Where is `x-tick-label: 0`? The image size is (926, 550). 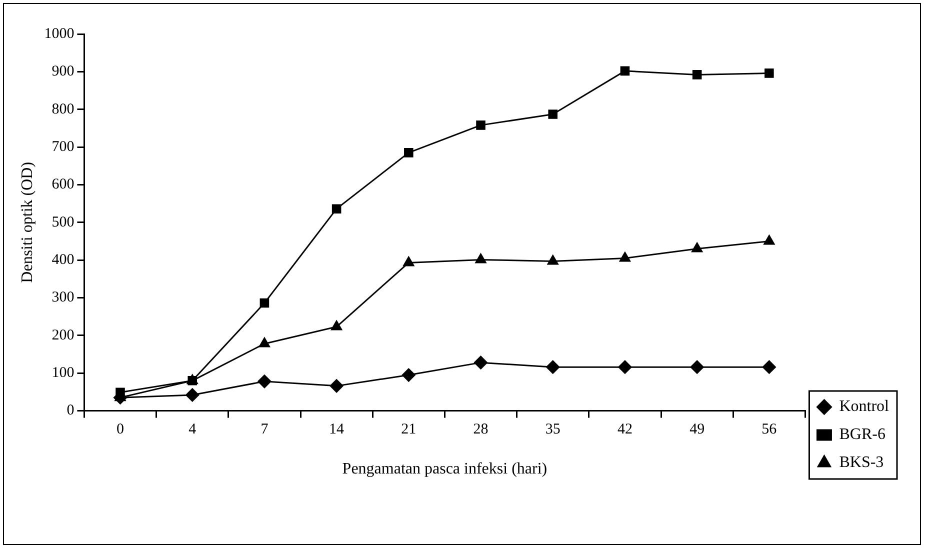 x-tick-label: 0 is located at coordinates (120, 430).